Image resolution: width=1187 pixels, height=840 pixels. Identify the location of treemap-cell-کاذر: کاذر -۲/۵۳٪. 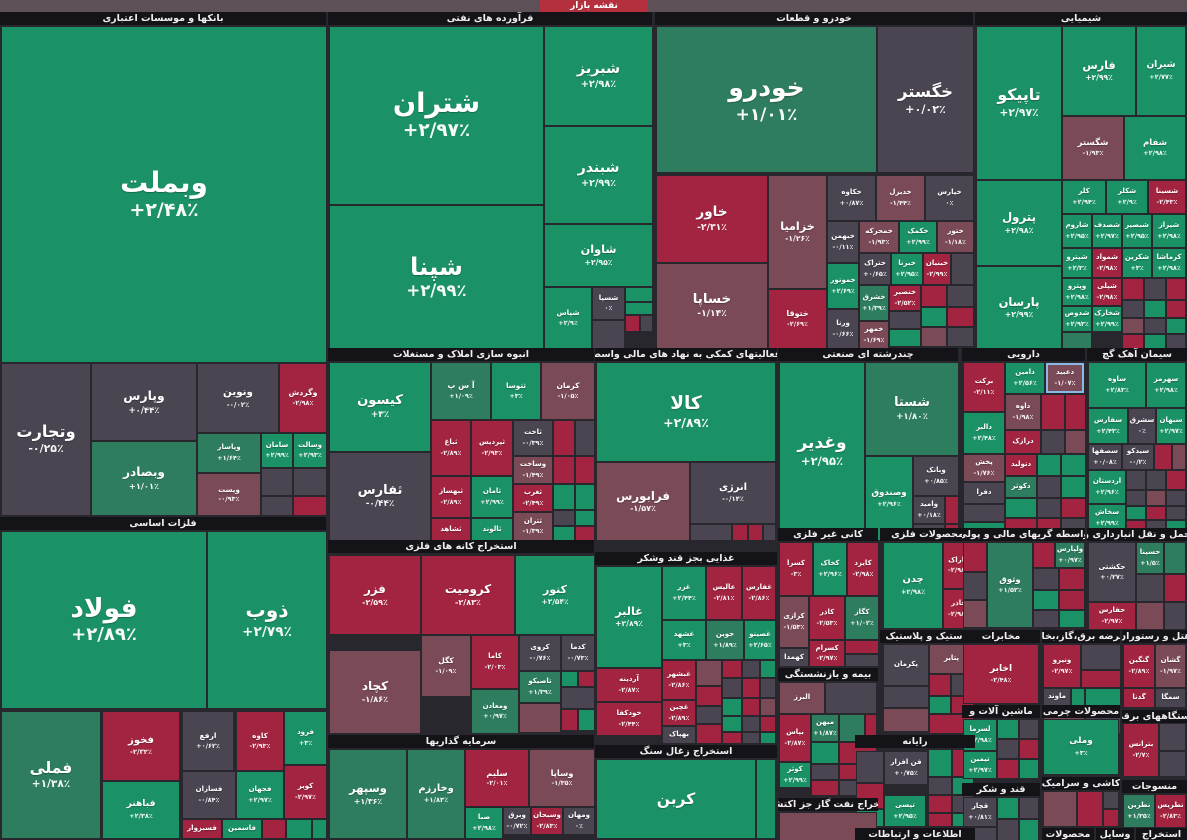
(827, 618).